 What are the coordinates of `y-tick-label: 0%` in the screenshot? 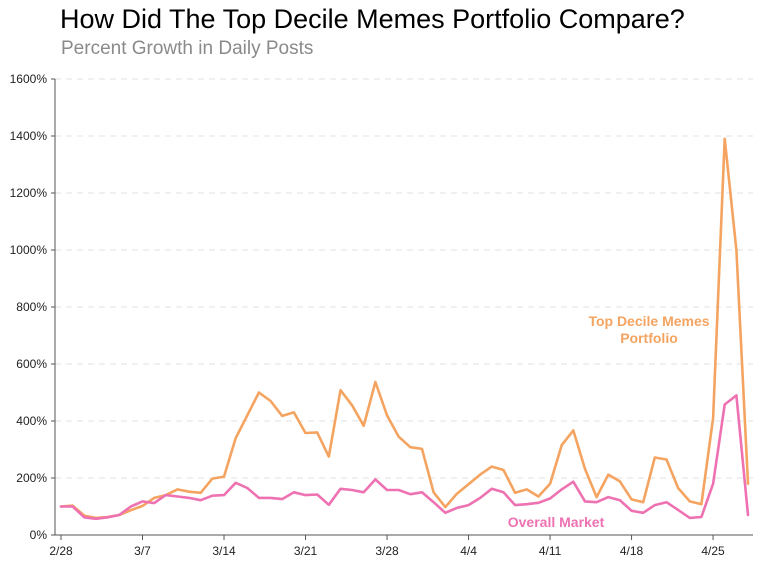 It's located at (39, 535).